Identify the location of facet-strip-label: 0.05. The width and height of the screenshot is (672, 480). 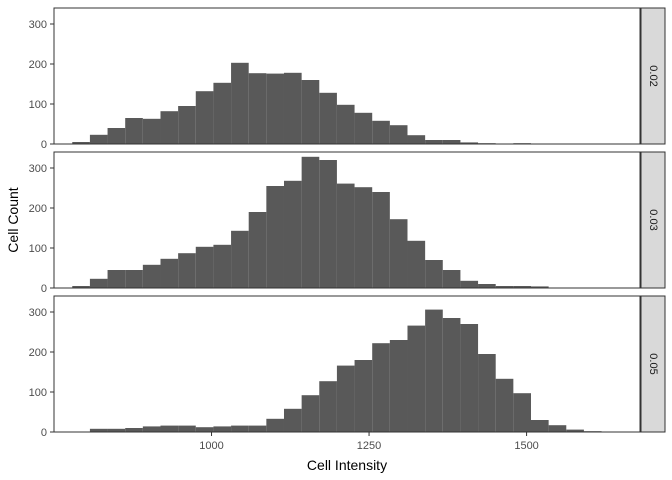
(653, 363).